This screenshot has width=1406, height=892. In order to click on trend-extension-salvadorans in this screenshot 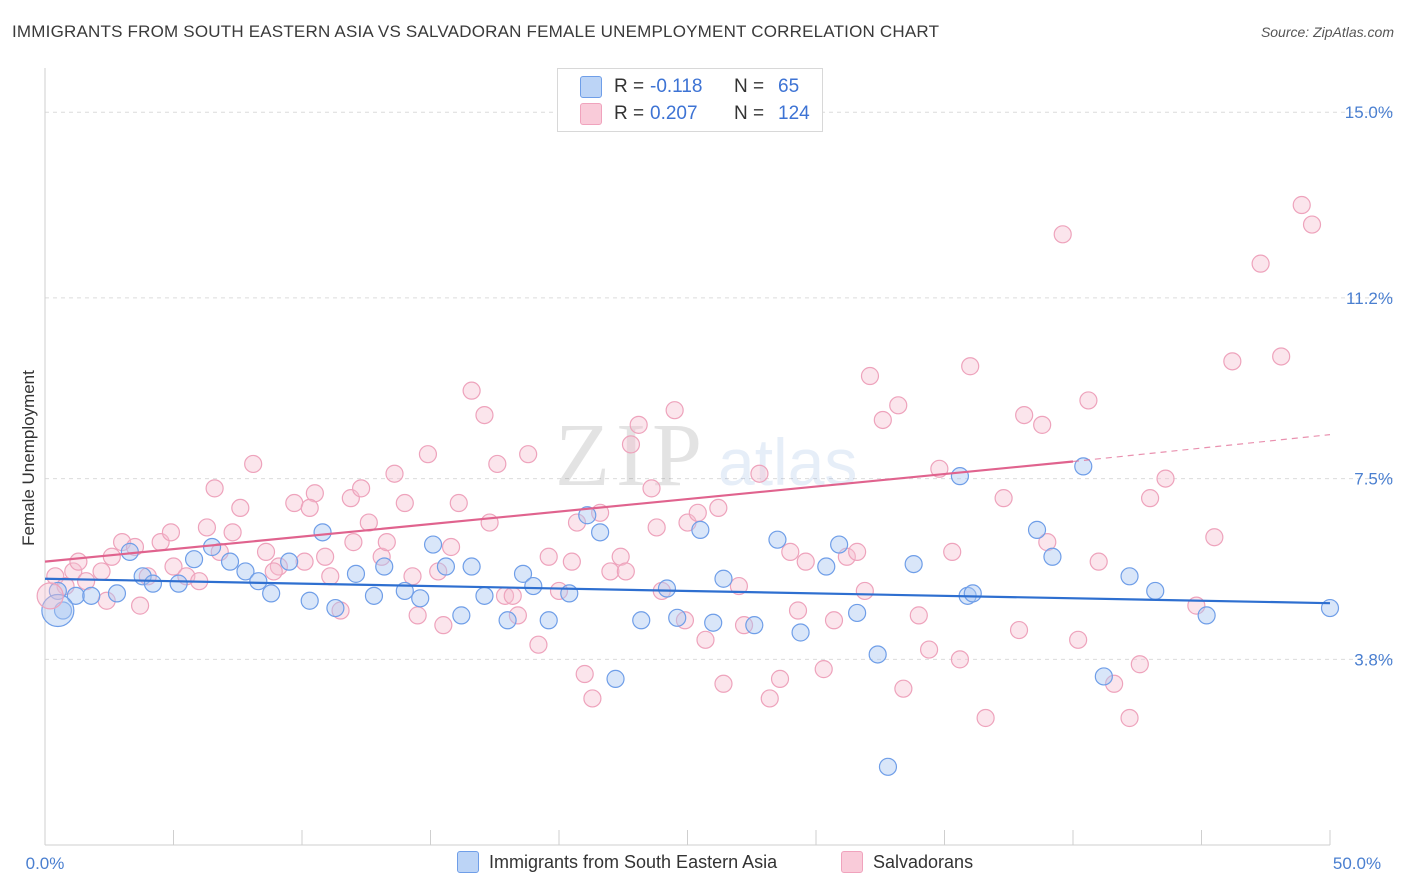, I will do `click(1201, 448)`.